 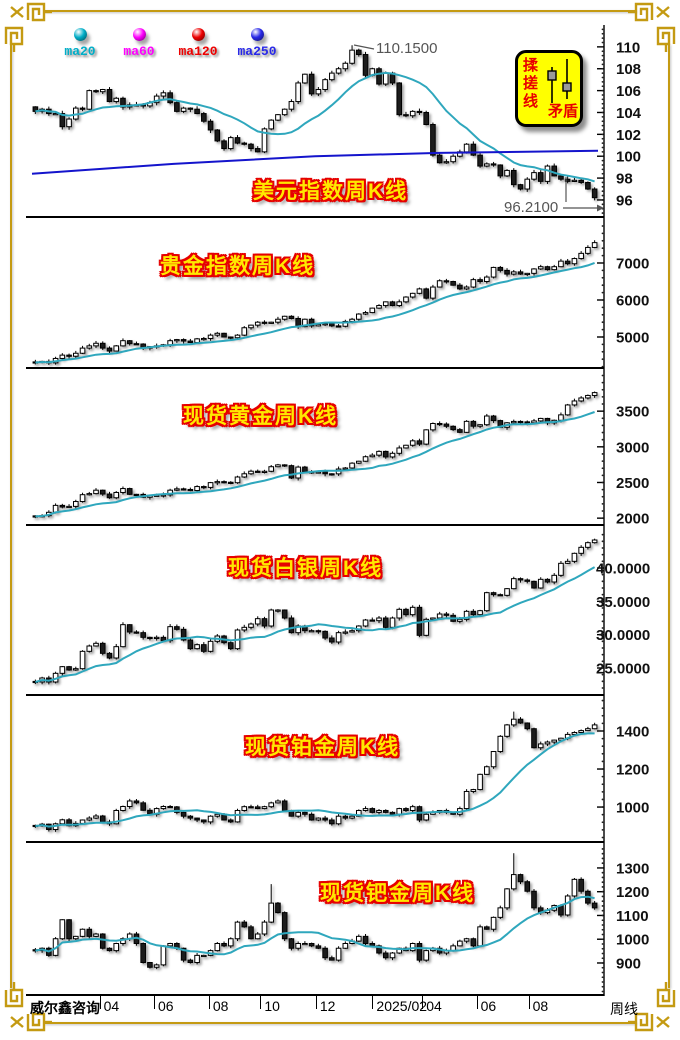 I want to click on y-axis-tick-label: 98, so click(x=624, y=179).